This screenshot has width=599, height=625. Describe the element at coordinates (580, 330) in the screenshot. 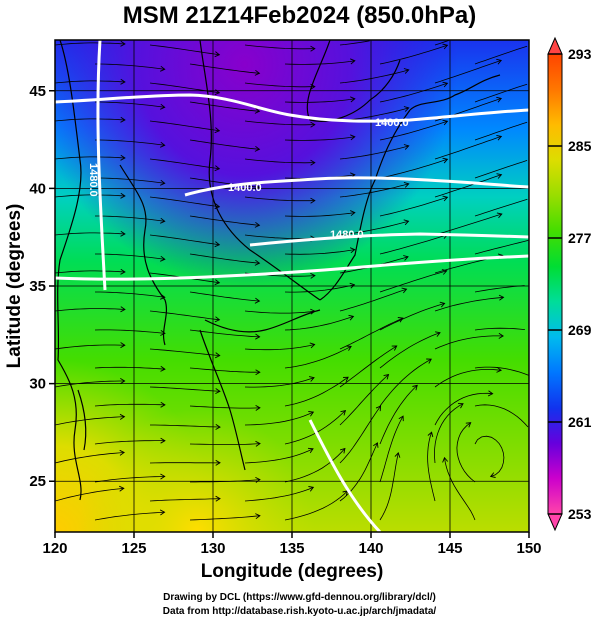

I see `colorbar-tick-label: 269` at that location.